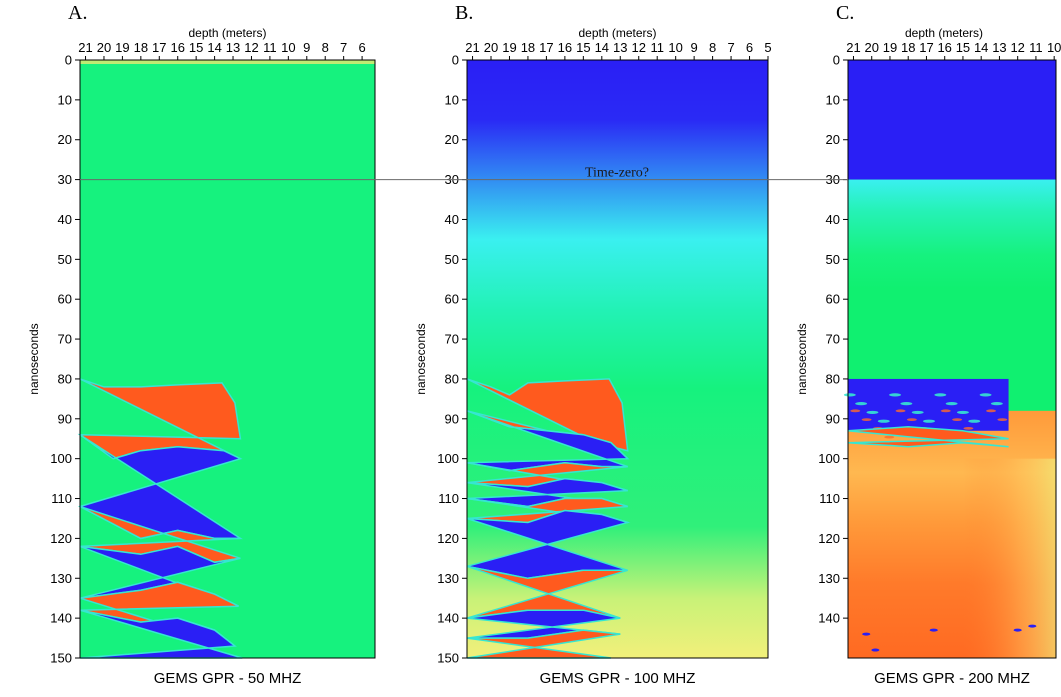 The height and width of the screenshot is (697, 1061). I want to click on x-tick-label: 21, so click(85, 47).